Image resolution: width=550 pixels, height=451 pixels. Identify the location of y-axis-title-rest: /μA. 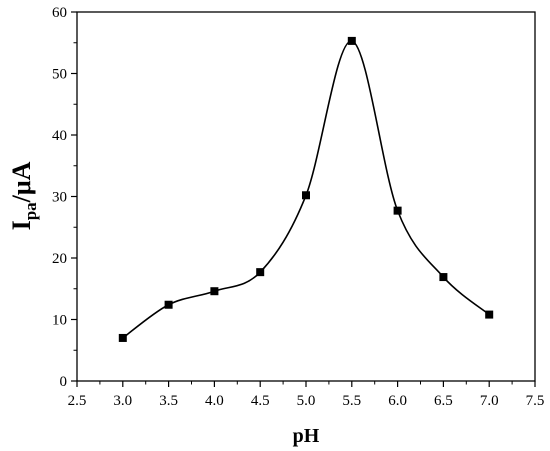
(21, 182).